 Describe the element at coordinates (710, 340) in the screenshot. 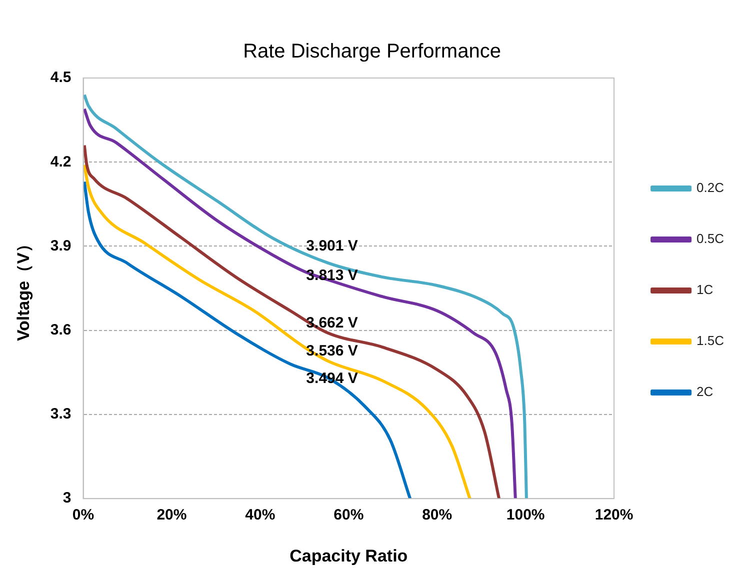

I see `legend-label: 1.5C` at that location.